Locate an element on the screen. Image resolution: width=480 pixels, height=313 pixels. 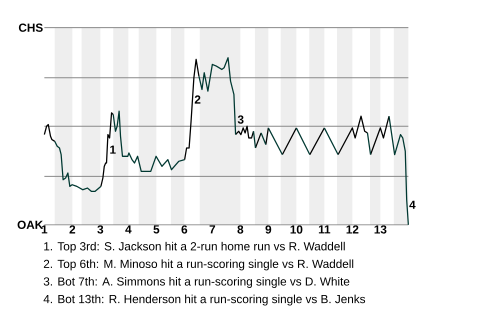
text: 3. Bot 7th: A. Simmons hit a run-scoring single vs D. White is located at coordinates (197, 282).